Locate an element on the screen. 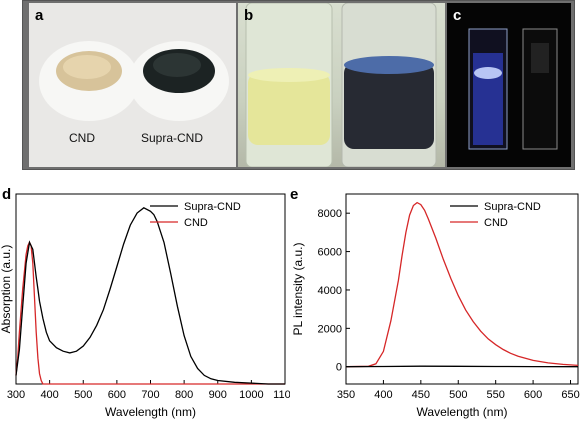 This screenshot has width=581, height=426. x-tick-label: 450 is located at coordinates (421, 395).